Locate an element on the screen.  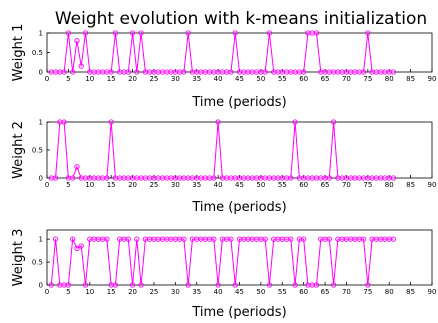
weight-2-x-tick-label: 40 is located at coordinates (218, 185).